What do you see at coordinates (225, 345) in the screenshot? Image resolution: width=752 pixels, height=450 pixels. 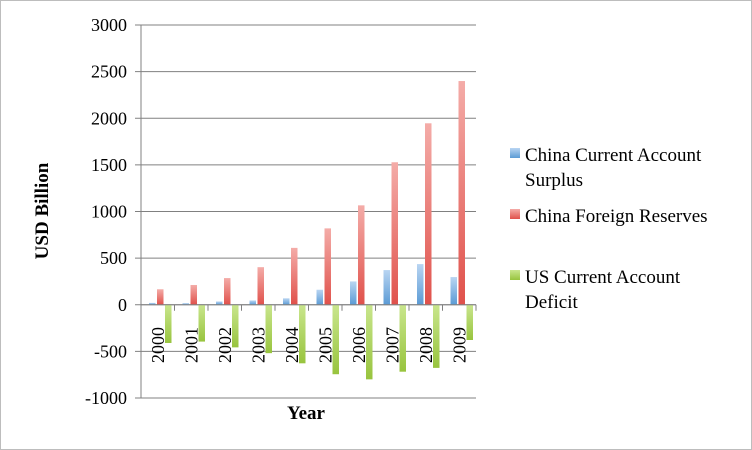 I see `x-tick-label: 2002` at bounding box center [225, 345].